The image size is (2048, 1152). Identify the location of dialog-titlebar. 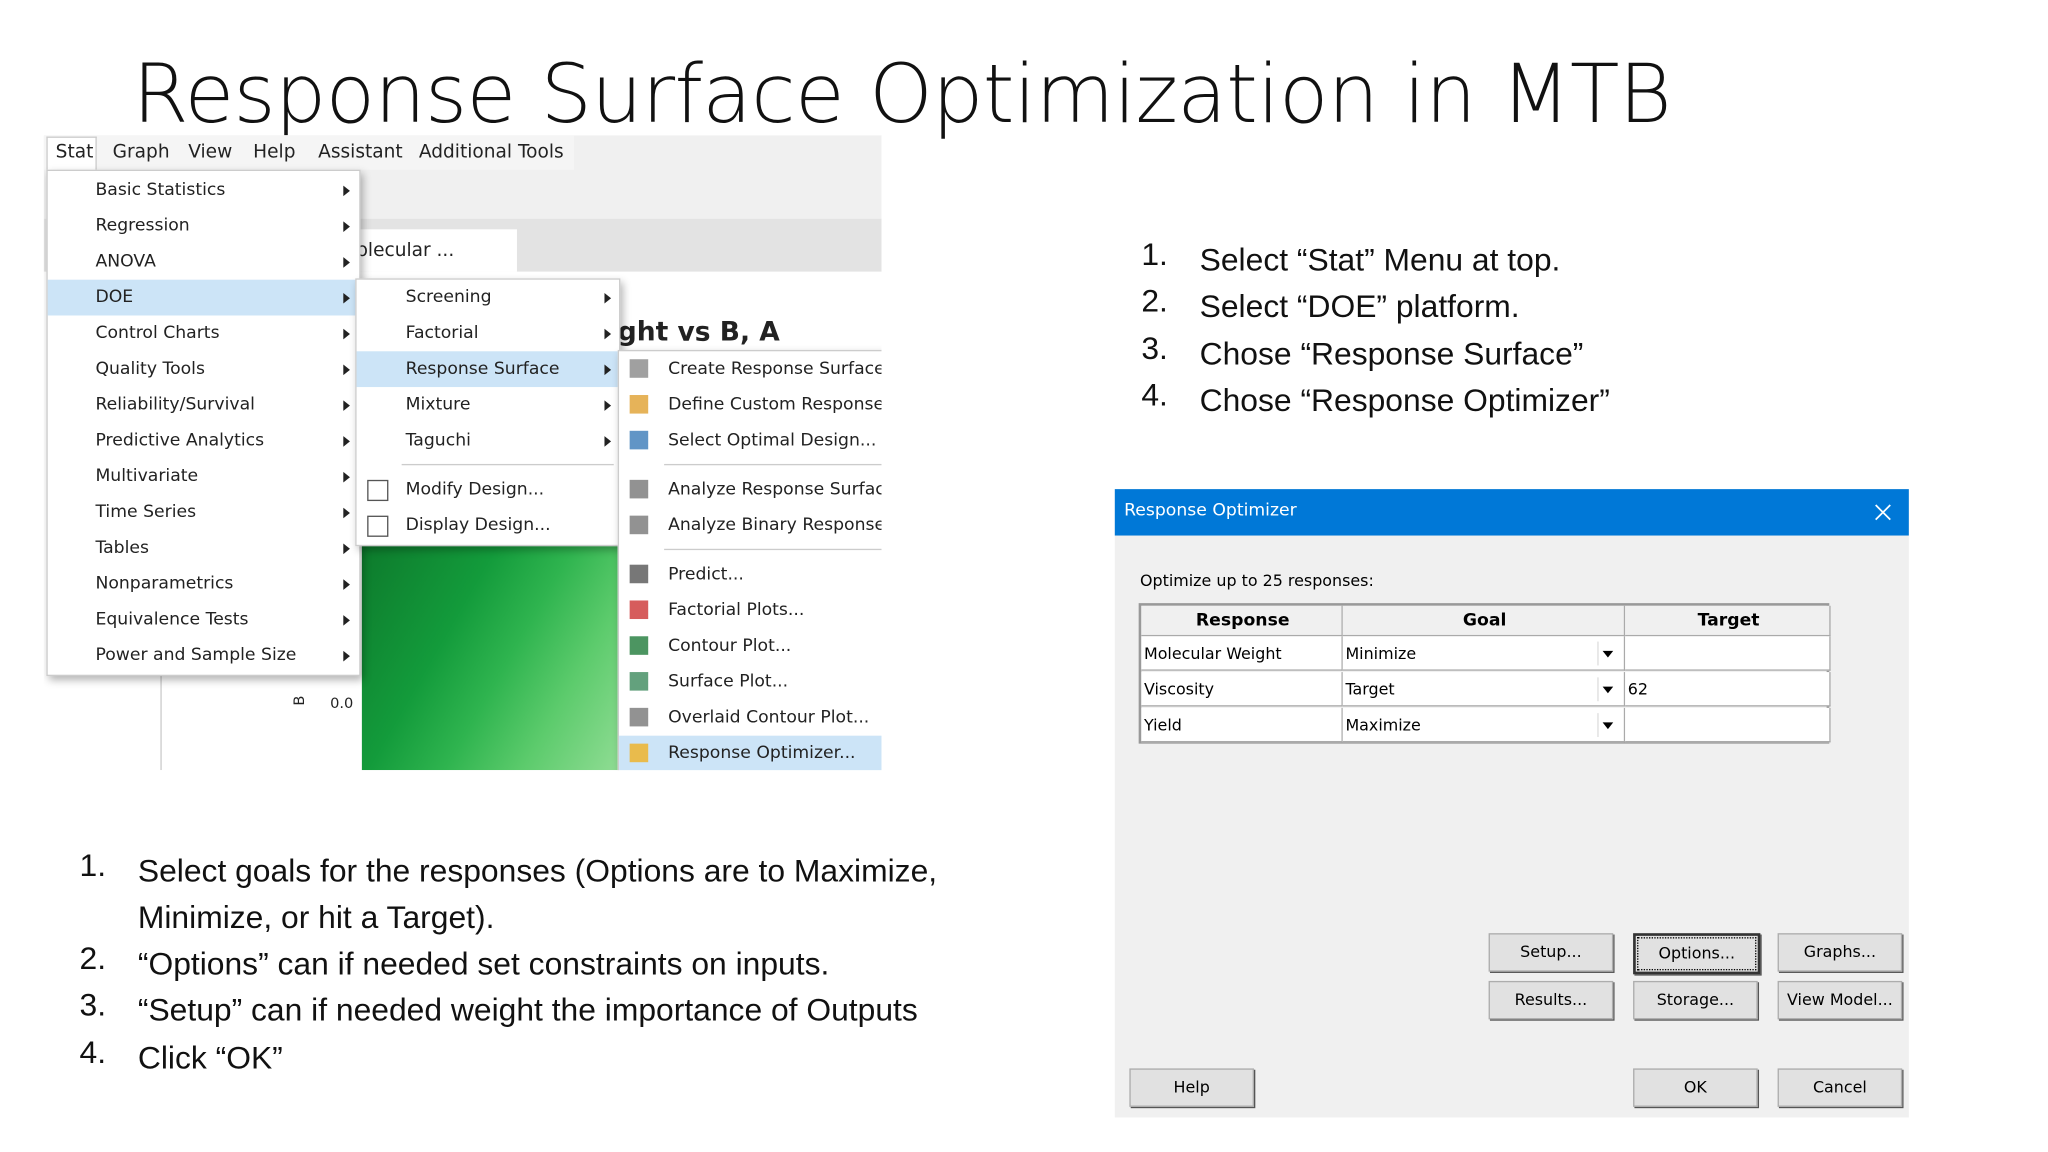
(1511, 512).